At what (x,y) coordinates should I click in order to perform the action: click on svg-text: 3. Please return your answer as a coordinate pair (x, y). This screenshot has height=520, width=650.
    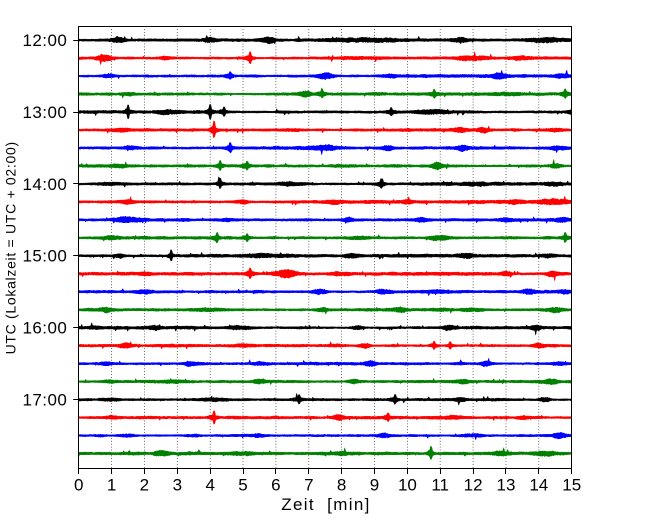
    Looking at the image, I should click on (177, 485).